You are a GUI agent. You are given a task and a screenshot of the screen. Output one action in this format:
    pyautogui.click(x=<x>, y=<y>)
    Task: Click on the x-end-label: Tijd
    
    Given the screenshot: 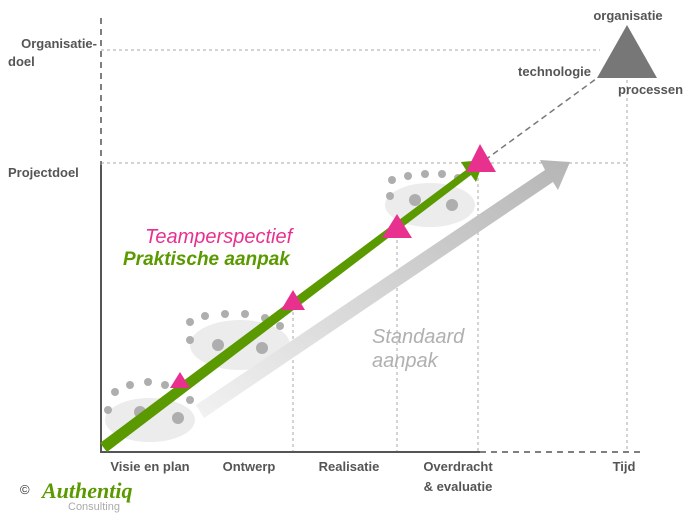 What is the action you would take?
    pyautogui.click(x=624, y=466)
    